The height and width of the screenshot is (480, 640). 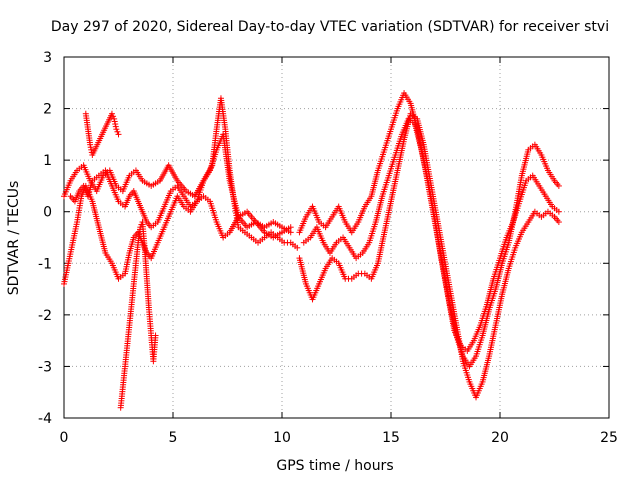 What do you see at coordinates (47, 161) in the screenshot?
I see `y-tick-label: 1` at bounding box center [47, 161].